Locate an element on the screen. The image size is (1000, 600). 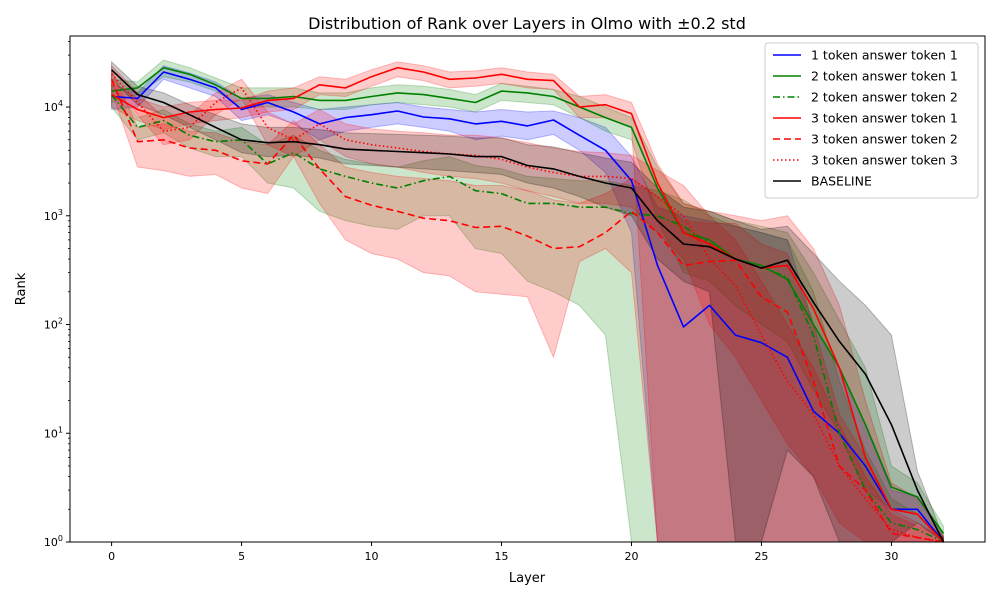
y-tick-label: 10⁴ is located at coordinates (53, 106).